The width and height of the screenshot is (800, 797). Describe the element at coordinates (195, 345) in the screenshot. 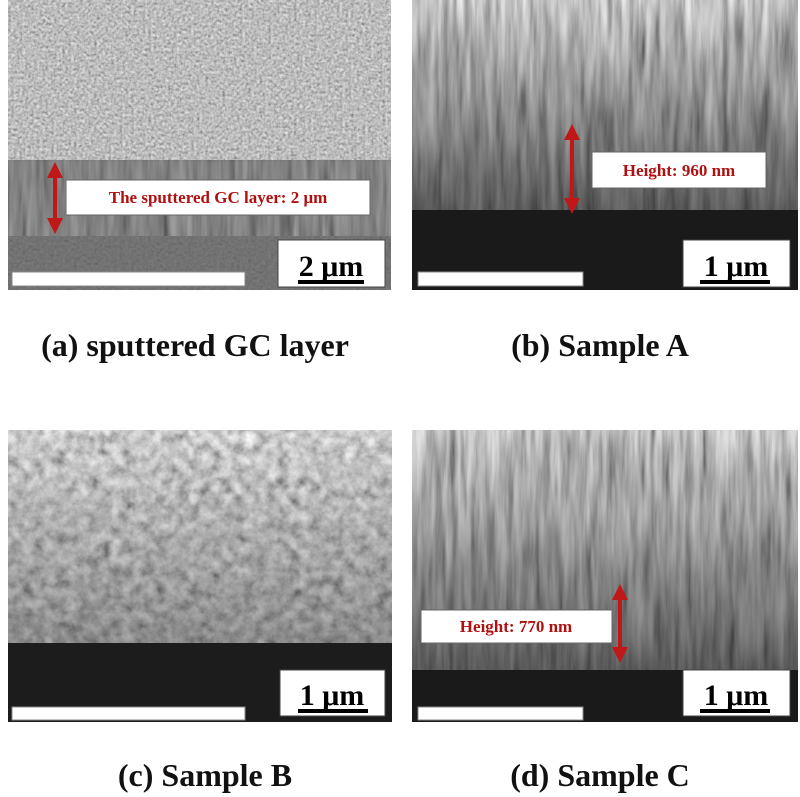

I see `caption: (a) sputtered GC layer` at that location.